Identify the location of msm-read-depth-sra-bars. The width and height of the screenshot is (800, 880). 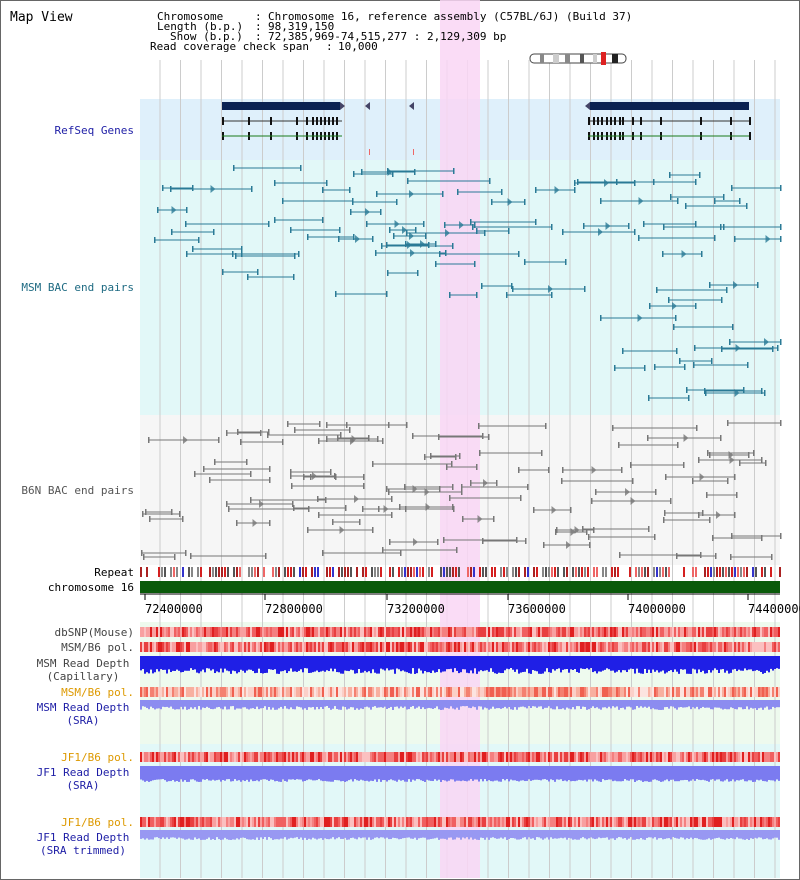
(460, 705).